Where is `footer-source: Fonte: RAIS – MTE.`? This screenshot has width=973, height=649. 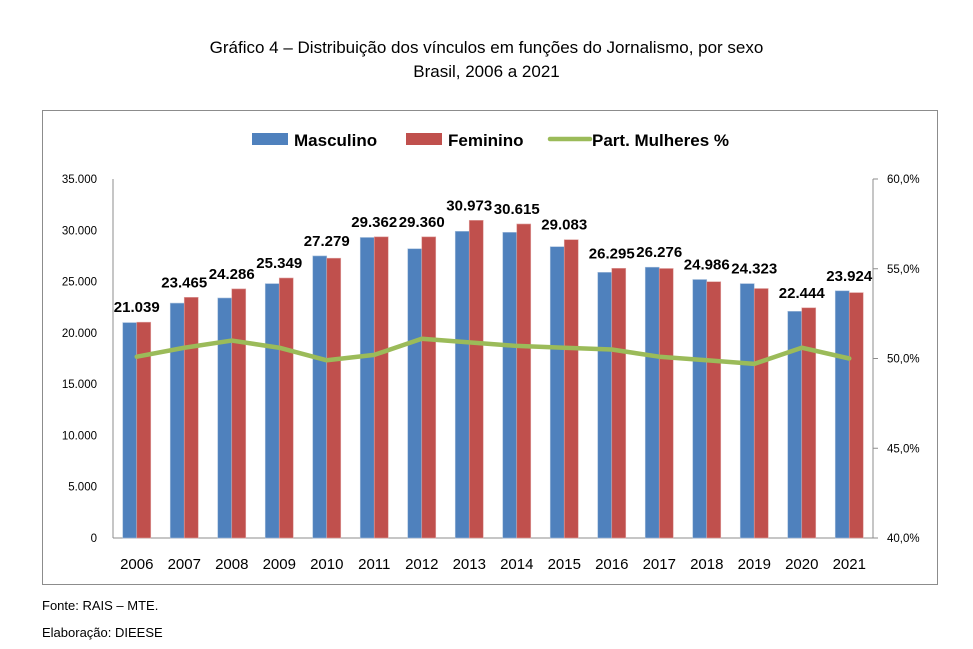 footer-source: Fonte: RAIS – MTE. is located at coordinates (100, 605).